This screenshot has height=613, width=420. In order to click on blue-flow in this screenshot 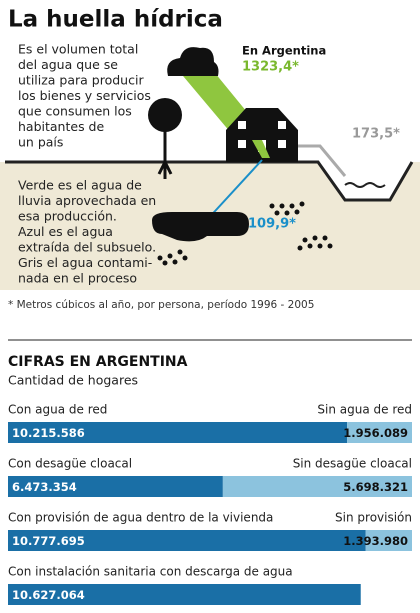, I will do `click(233, 191)`.